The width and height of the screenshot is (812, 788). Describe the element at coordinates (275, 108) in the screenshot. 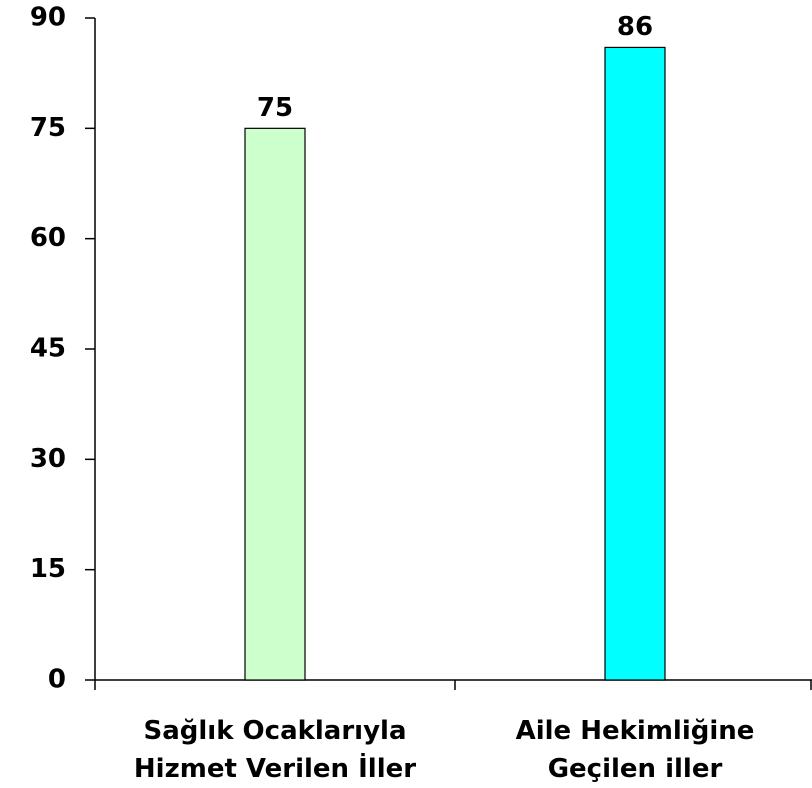

I see `data-label: 75` at that location.